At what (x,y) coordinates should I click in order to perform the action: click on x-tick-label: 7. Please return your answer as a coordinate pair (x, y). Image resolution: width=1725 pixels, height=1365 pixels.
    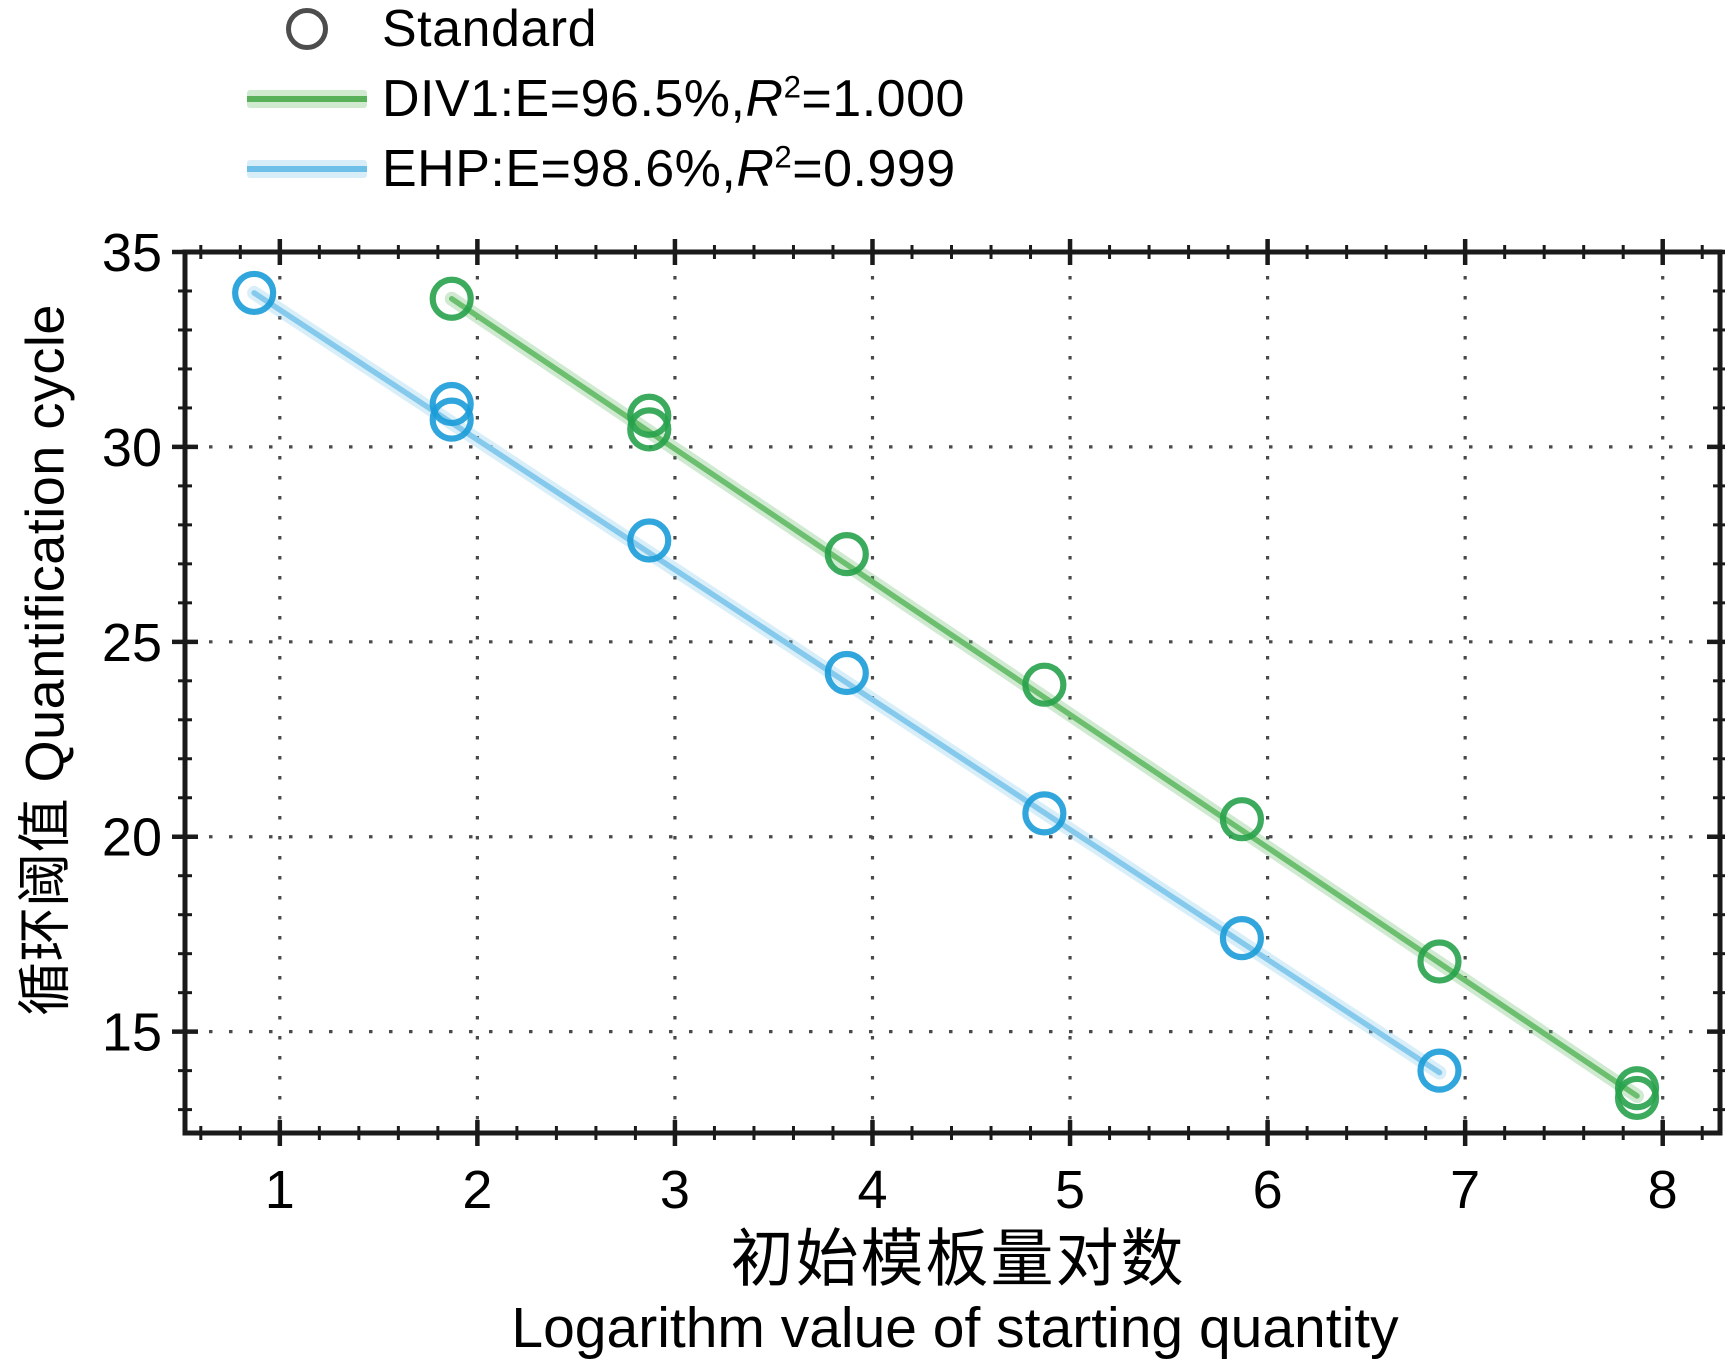
    Looking at the image, I should click on (1465, 1190).